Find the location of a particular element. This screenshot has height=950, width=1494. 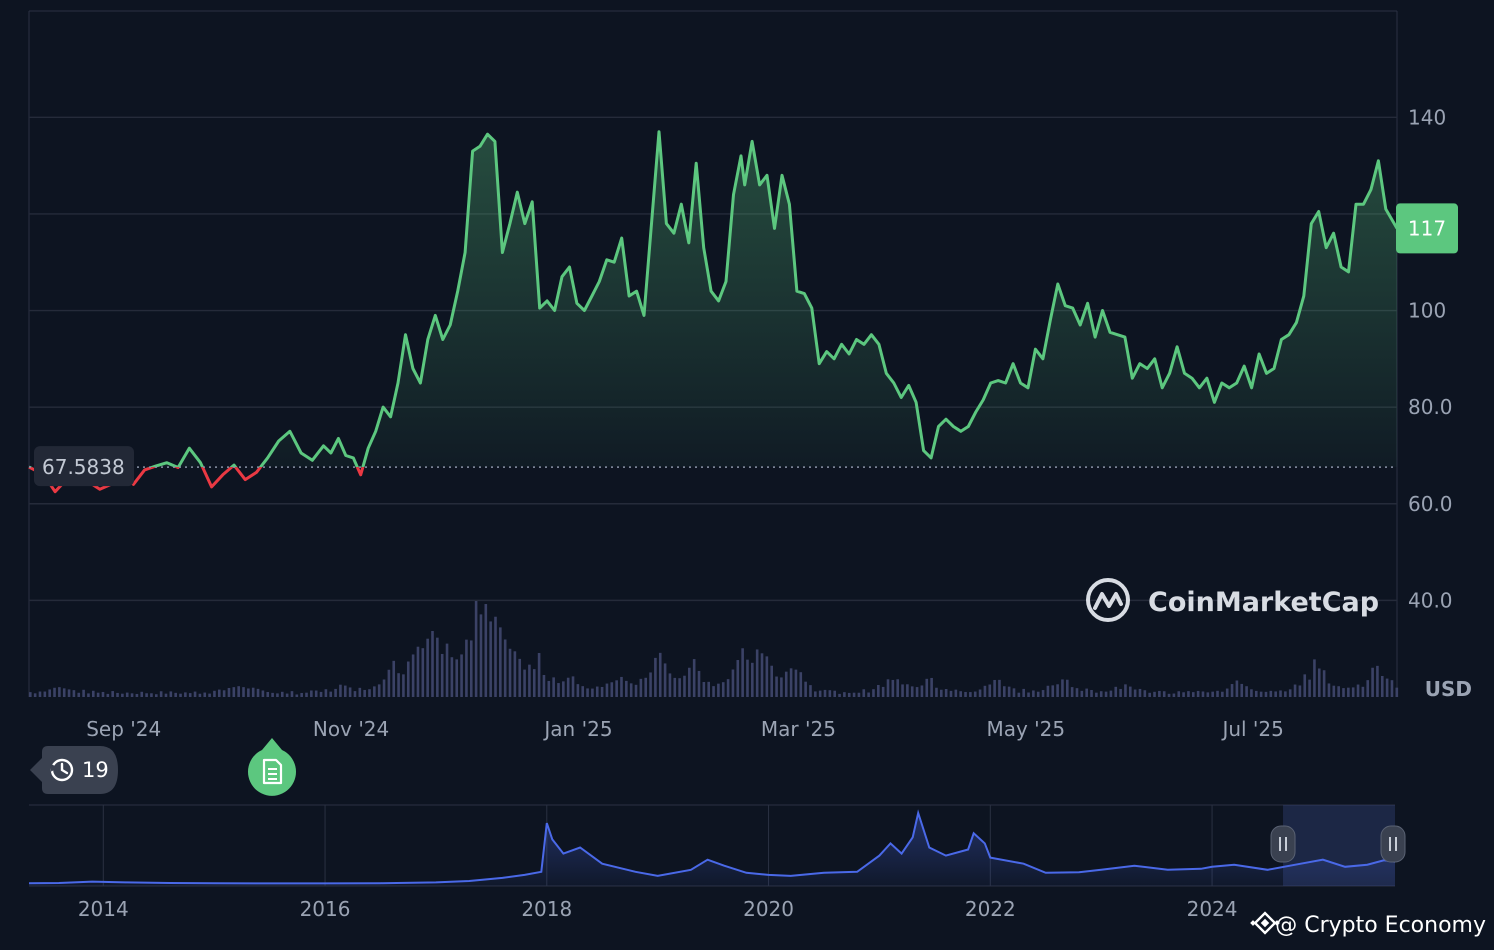

navigator-handle-left is located at coordinates (1283, 844).